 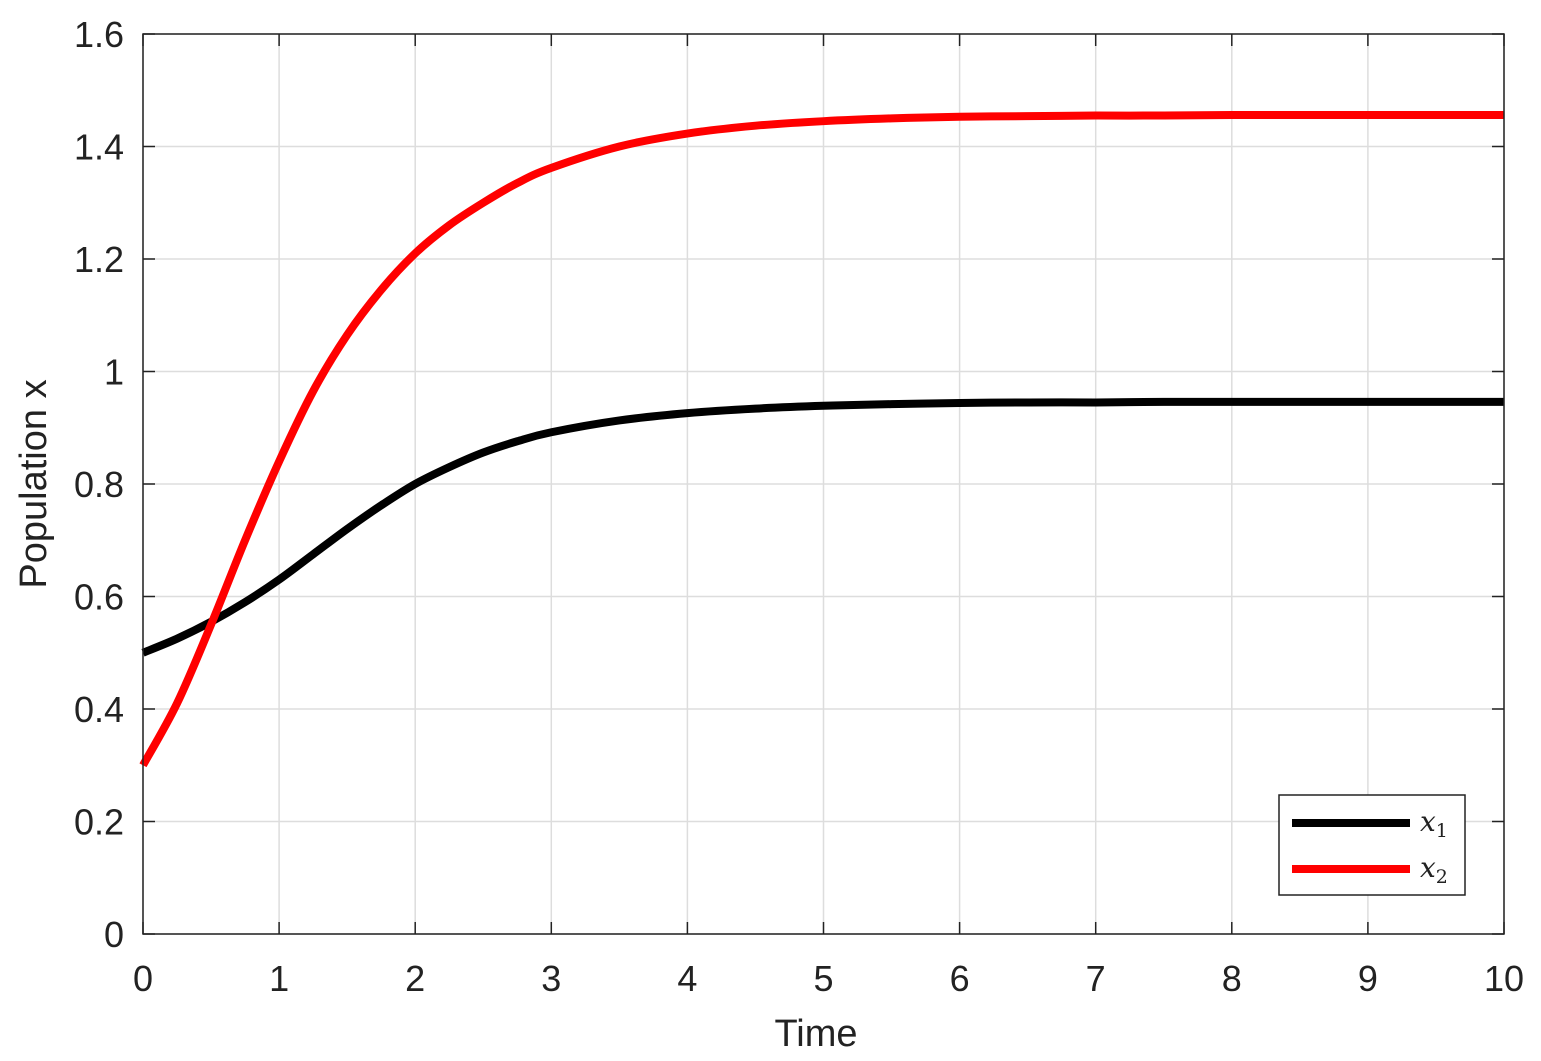 I want to click on x-tick-label: 7, so click(x=1096, y=978).